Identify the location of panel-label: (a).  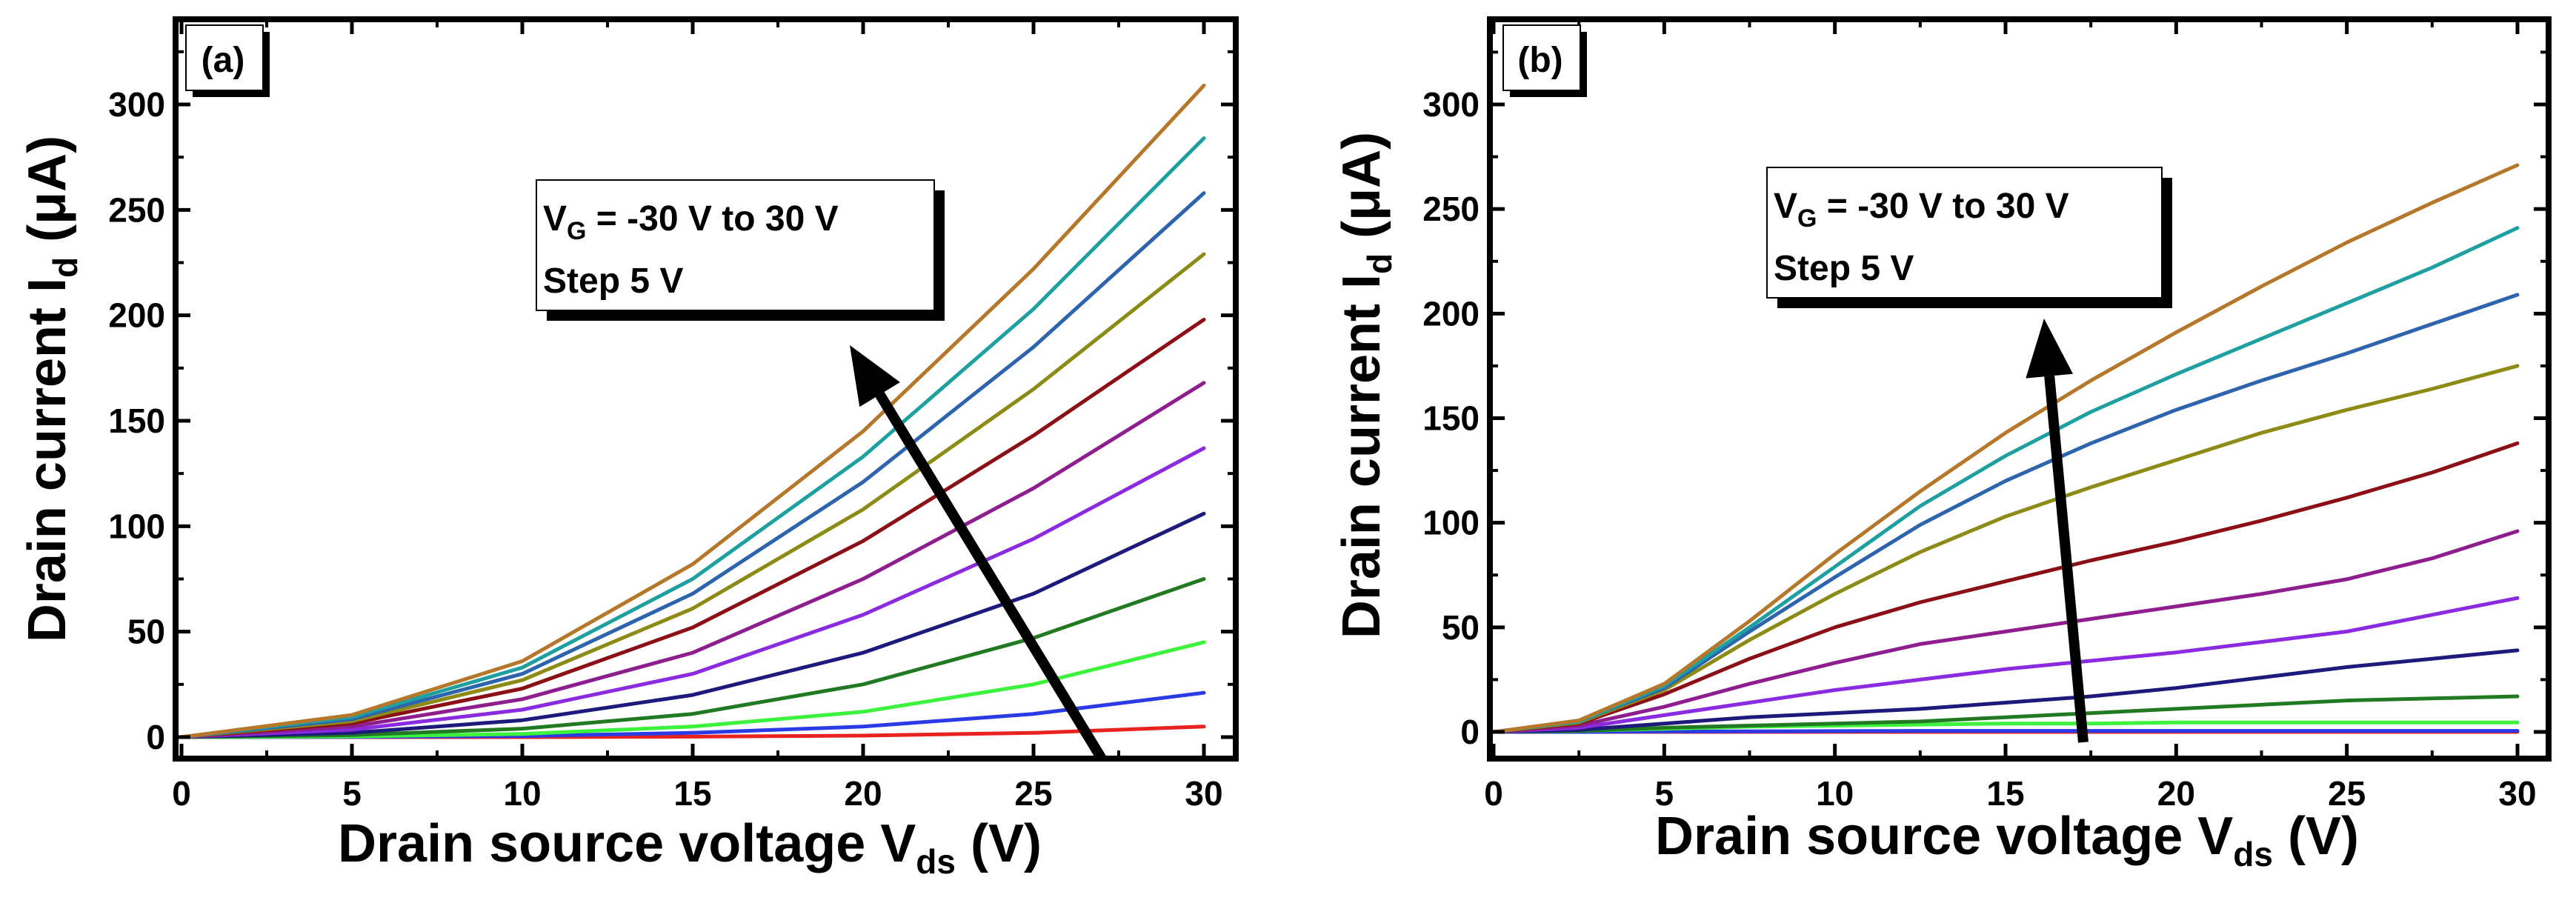
(223, 60).